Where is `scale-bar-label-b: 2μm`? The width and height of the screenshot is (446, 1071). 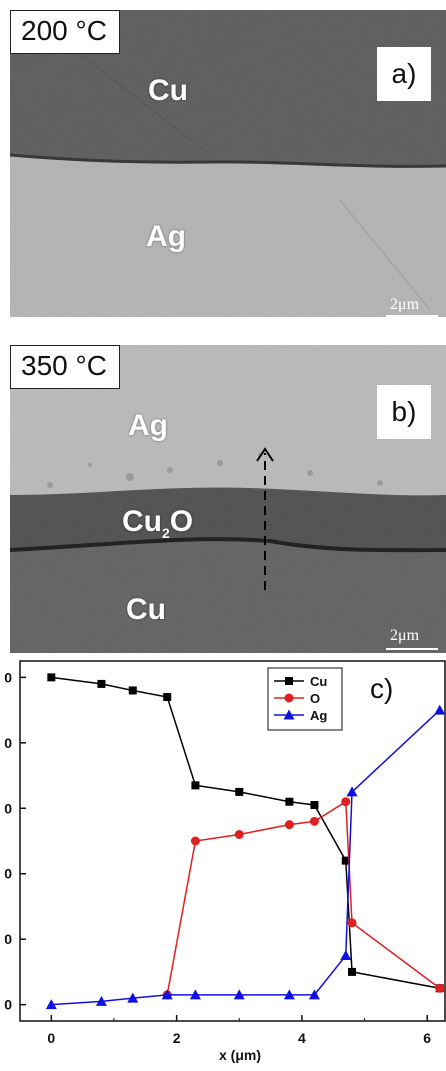
scale-bar-label-b: 2μm is located at coordinates (405, 635).